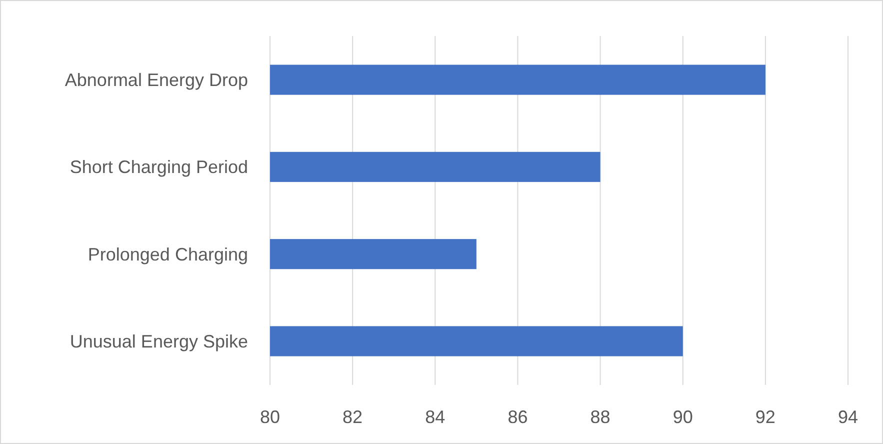  What do you see at coordinates (435, 417) in the screenshot?
I see `x-tick-label: 84` at bounding box center [435, 417].